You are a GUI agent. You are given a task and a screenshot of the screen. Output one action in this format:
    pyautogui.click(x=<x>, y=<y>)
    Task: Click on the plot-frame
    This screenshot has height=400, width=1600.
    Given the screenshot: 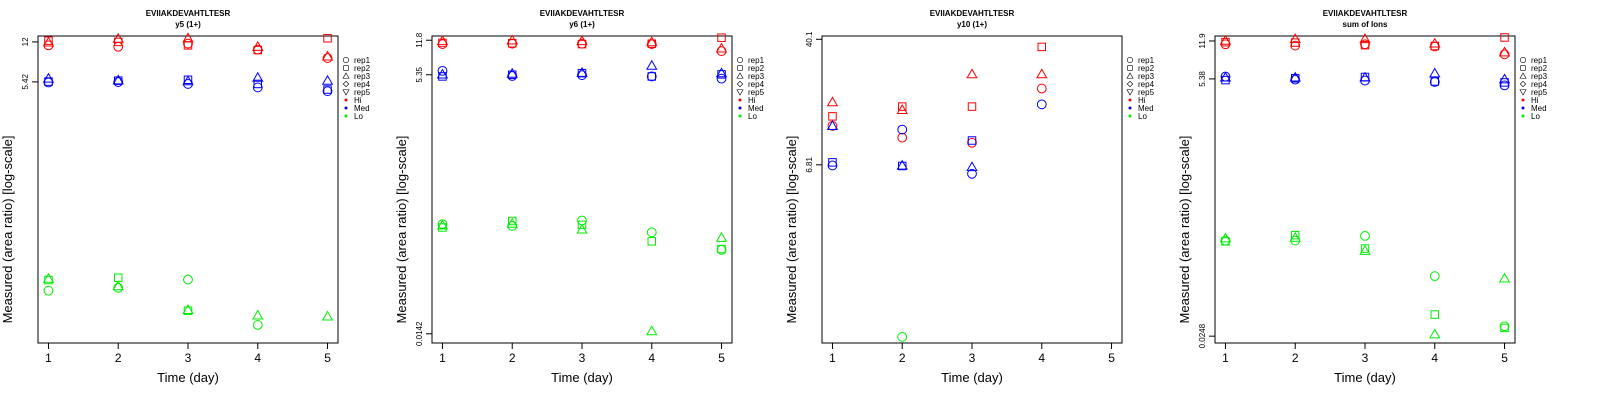 What is the action you would take?
    pyautogui.click(x=1365, y=189)
    